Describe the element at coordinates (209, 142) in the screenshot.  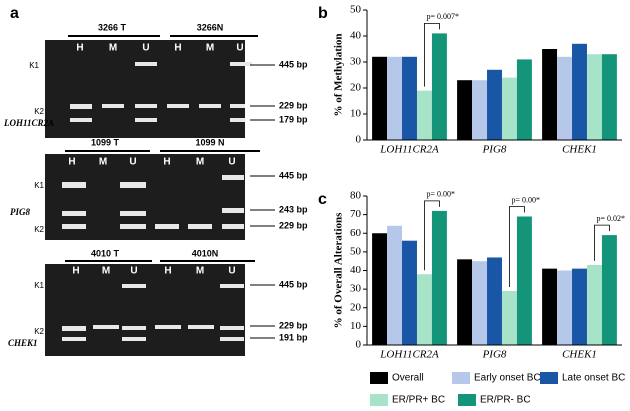
I see `sample-label: 1099 N` at that location.